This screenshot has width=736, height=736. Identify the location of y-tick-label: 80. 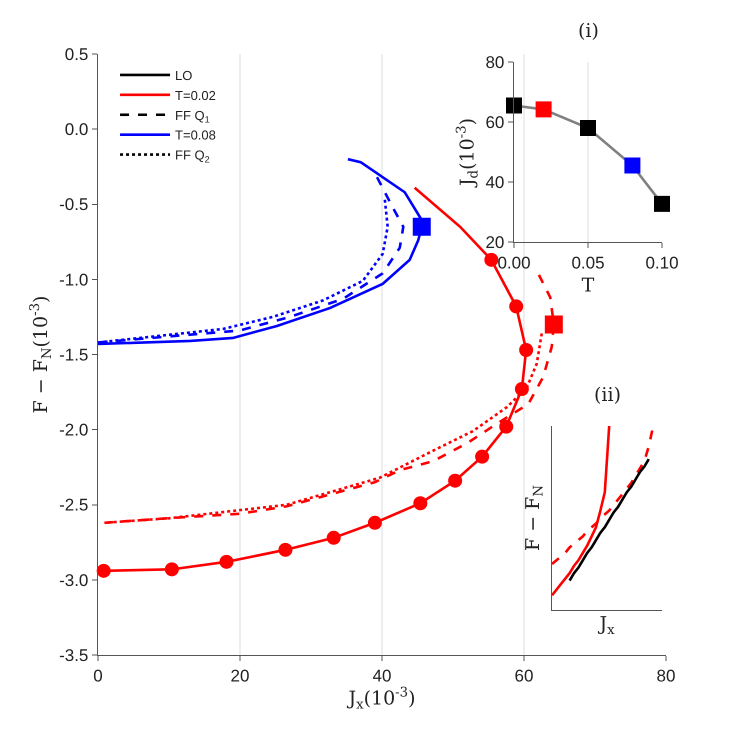
(494, 62).